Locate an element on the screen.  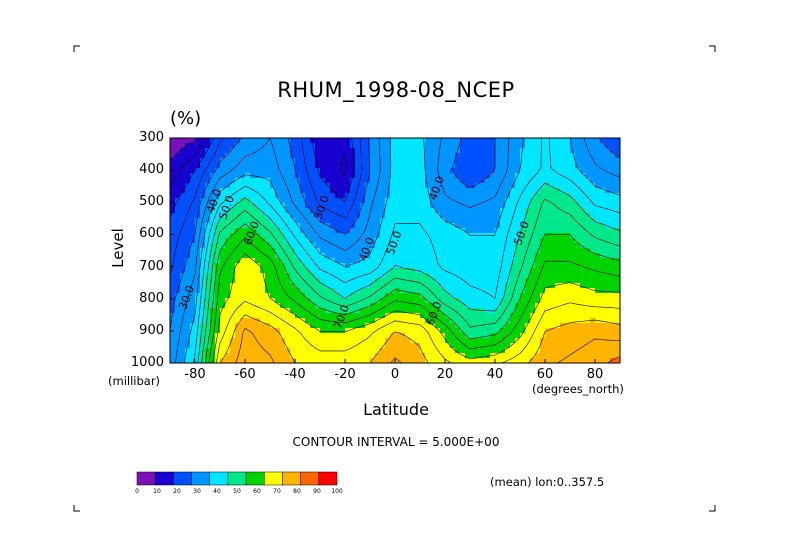
y-axis-label: Level is located at coordinates (118, 248).